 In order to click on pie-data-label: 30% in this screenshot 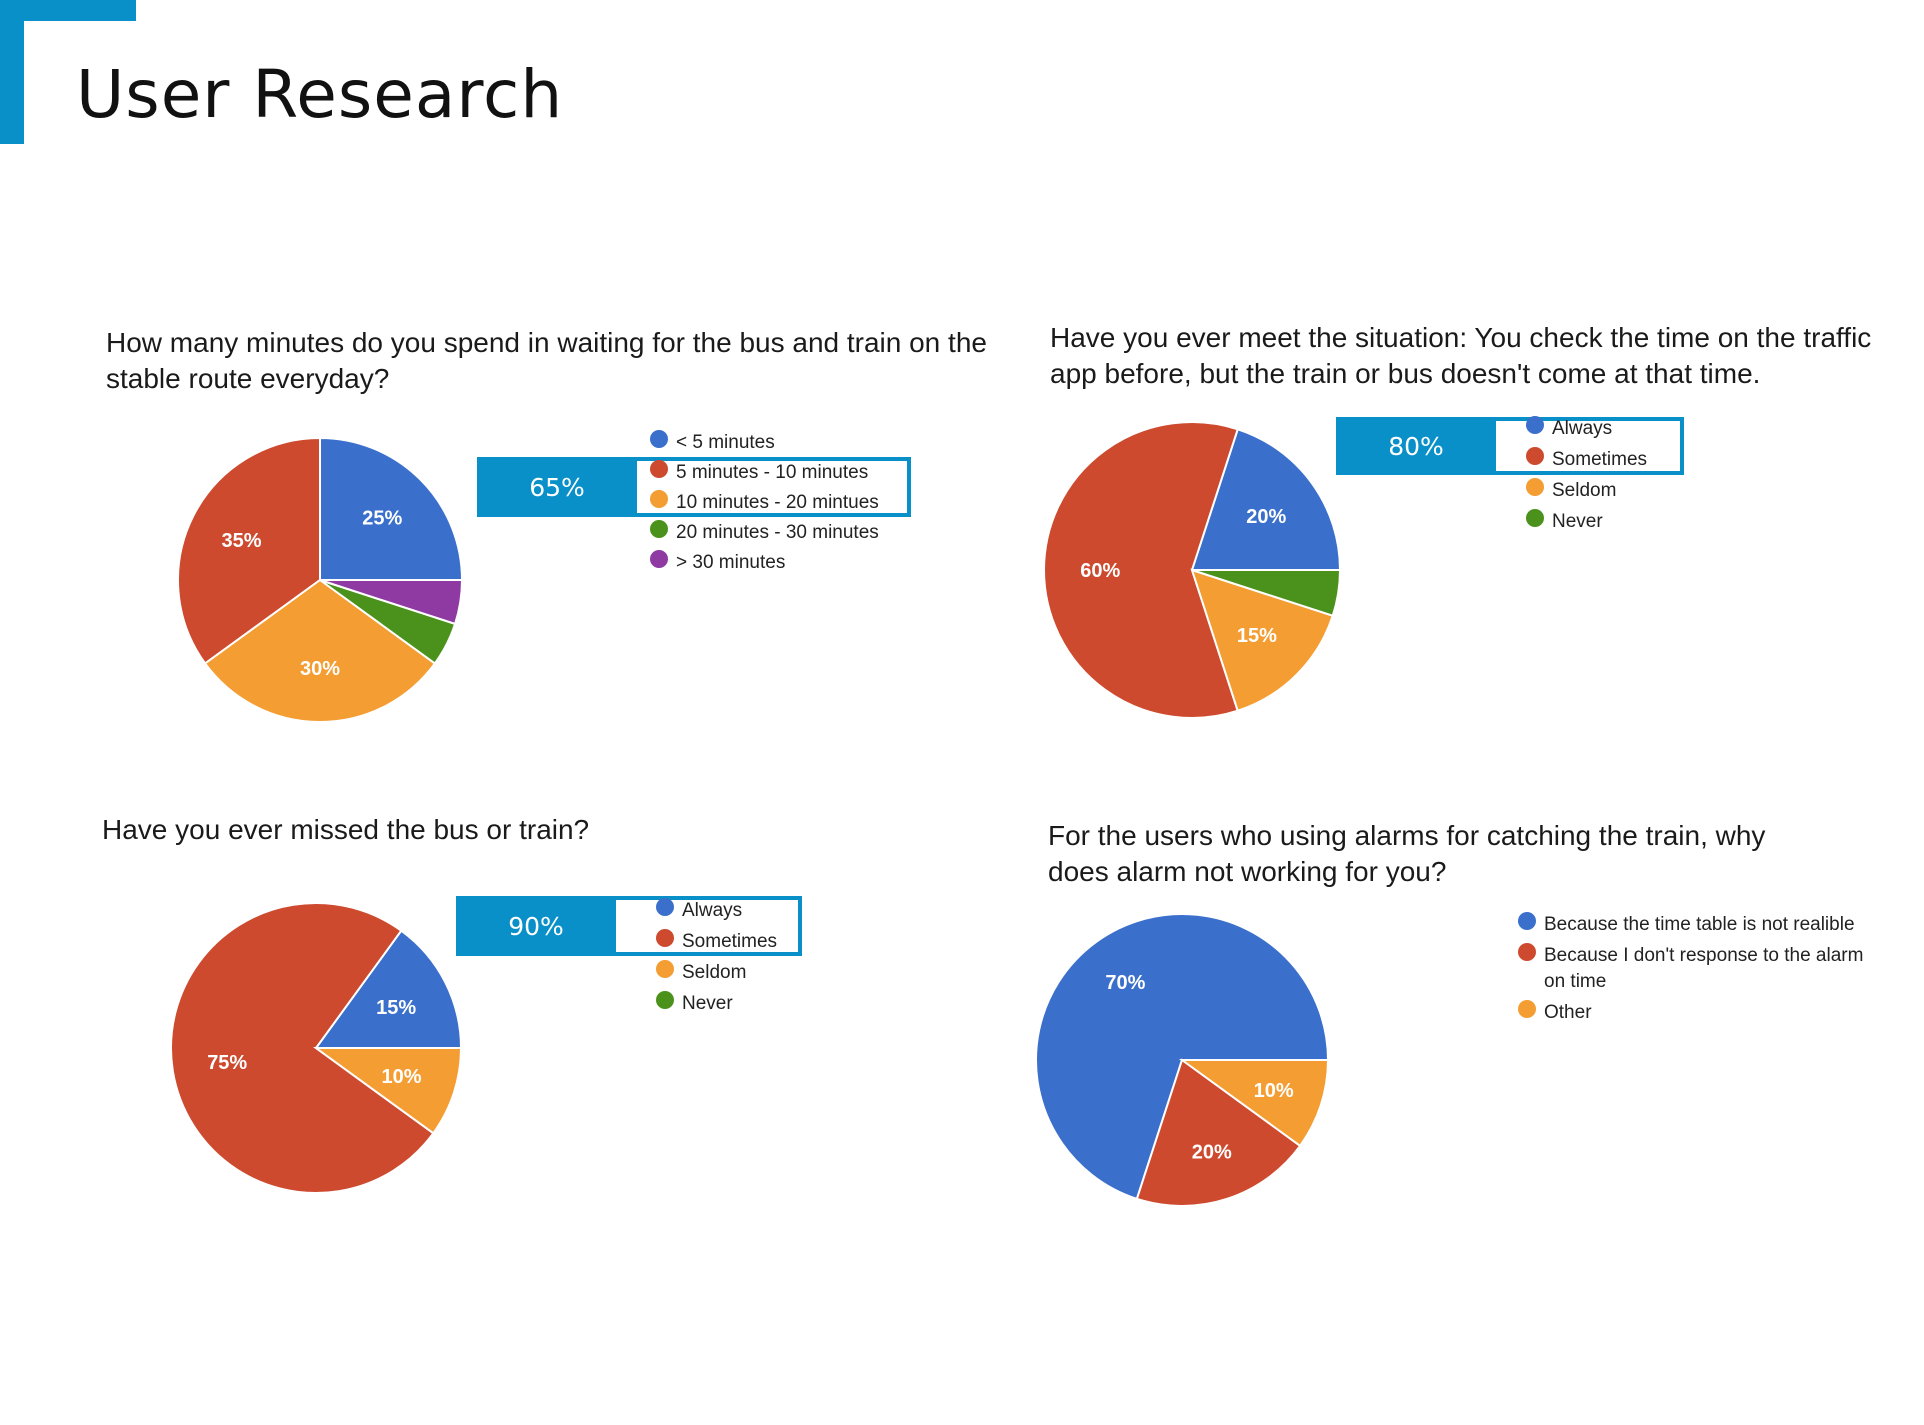, I will do `click(320, 669)`.